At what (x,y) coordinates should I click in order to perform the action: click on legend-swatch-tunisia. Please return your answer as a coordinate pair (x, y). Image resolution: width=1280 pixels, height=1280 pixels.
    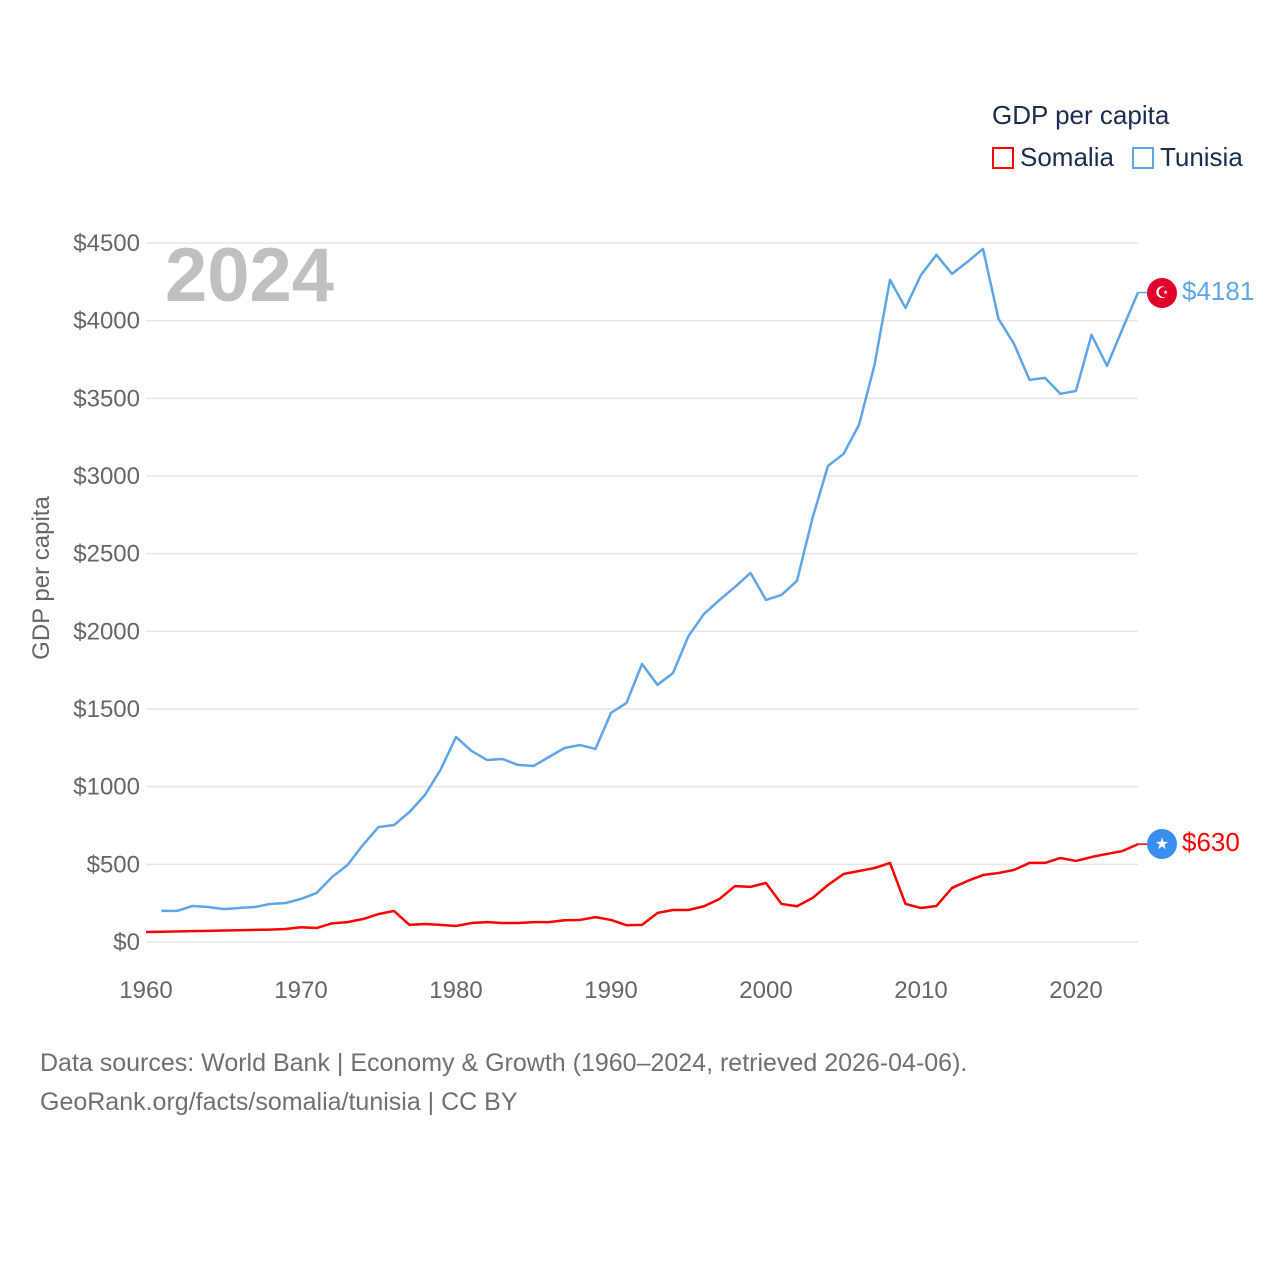
    Looking at the image, I should click on (1142, 157).